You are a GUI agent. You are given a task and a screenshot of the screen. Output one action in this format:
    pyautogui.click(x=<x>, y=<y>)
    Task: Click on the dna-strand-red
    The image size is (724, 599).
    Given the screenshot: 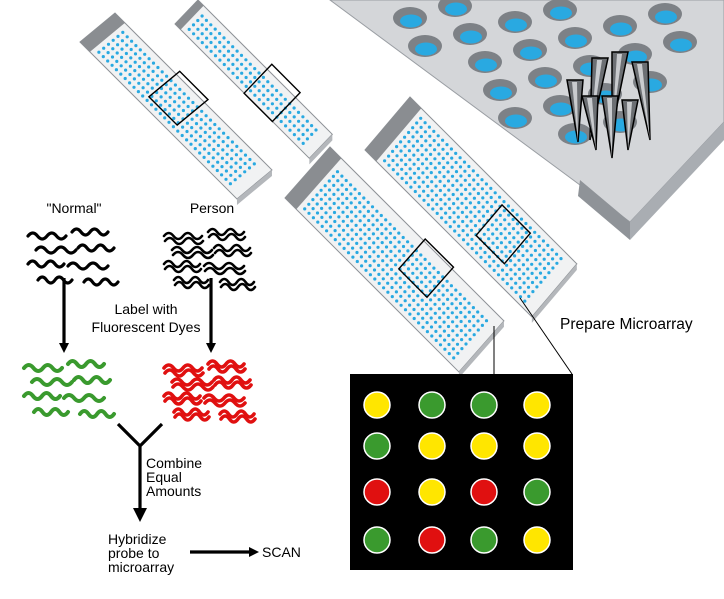 What is the action you would take?
    pyautogui.click(x=193, y=387)
    